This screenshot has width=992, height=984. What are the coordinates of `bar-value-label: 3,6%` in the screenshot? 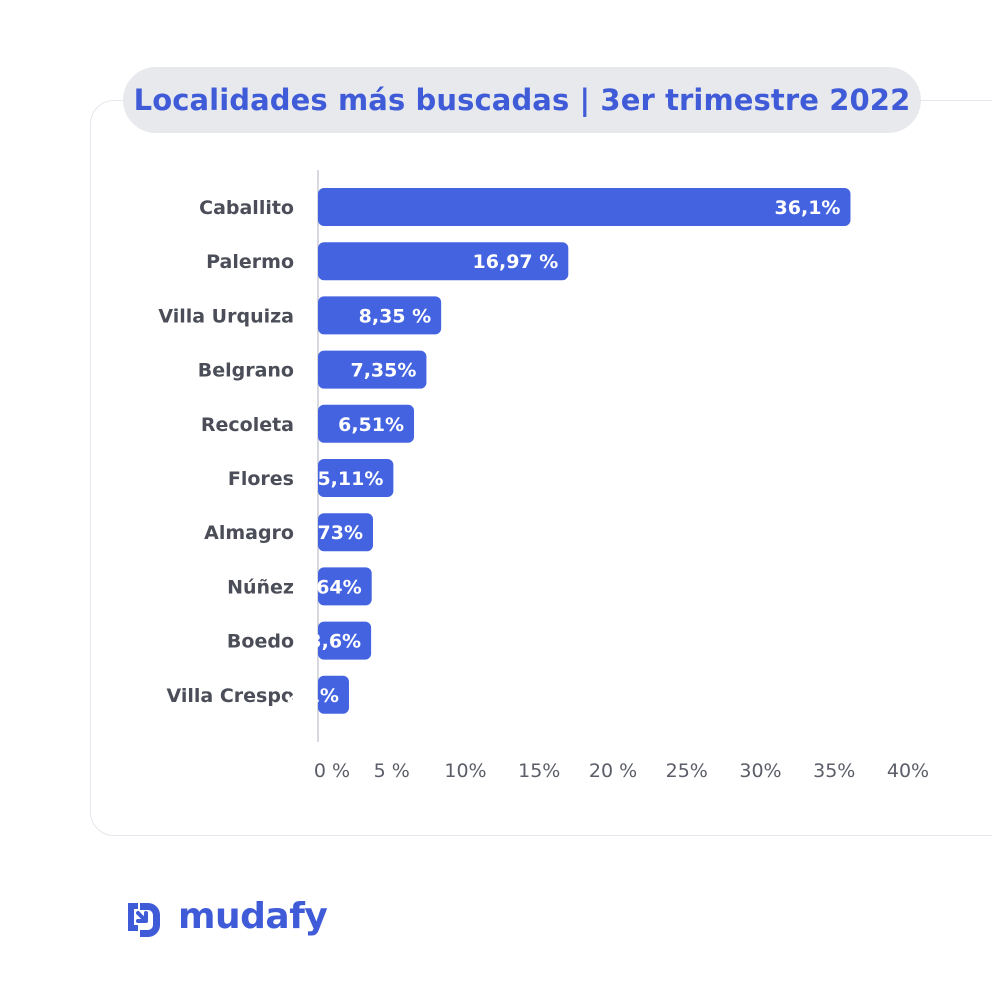 It's located at (334, 642).